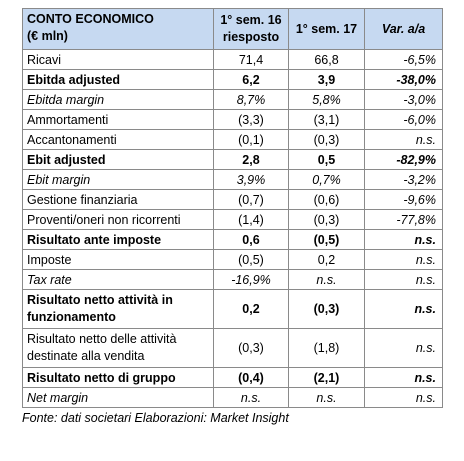 This screenshot has width=464, height=461. Describe the element at coordinates (251, 159) in the screenshot. I see `row-value-h1-2016: 2,8` at that location.